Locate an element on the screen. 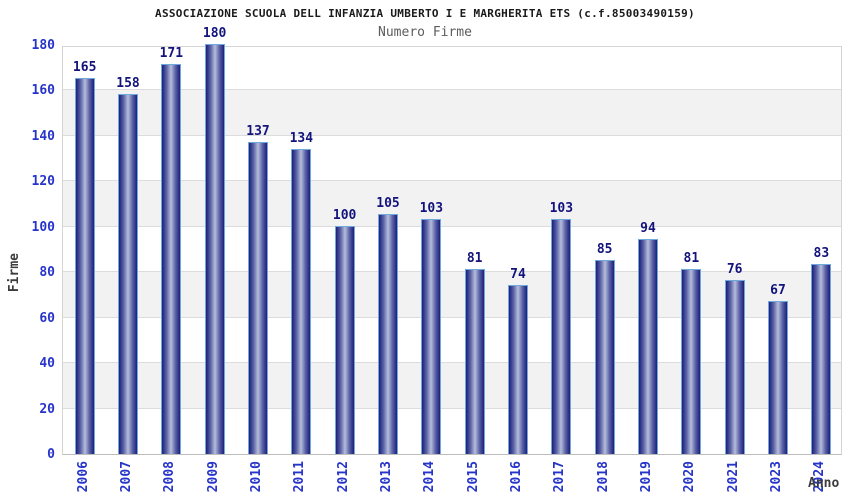  y-tick-label: 0 is located at coordinates (51, 454).